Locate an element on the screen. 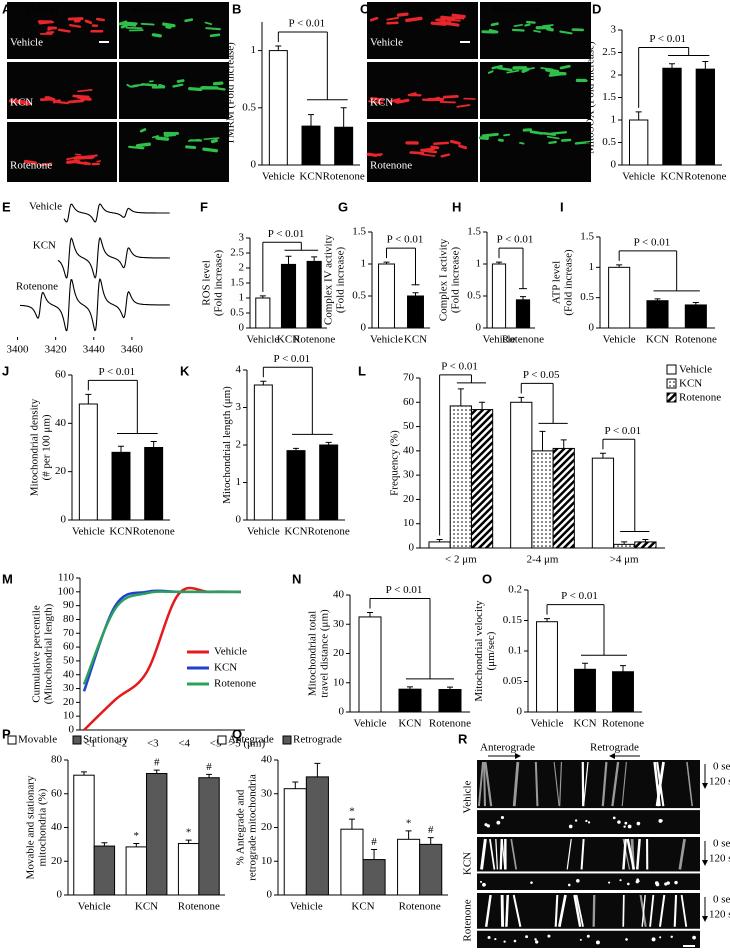 The image size is (730, 952). y-axis-label: retrograde mitochondria is located at coordinates (252, 827).